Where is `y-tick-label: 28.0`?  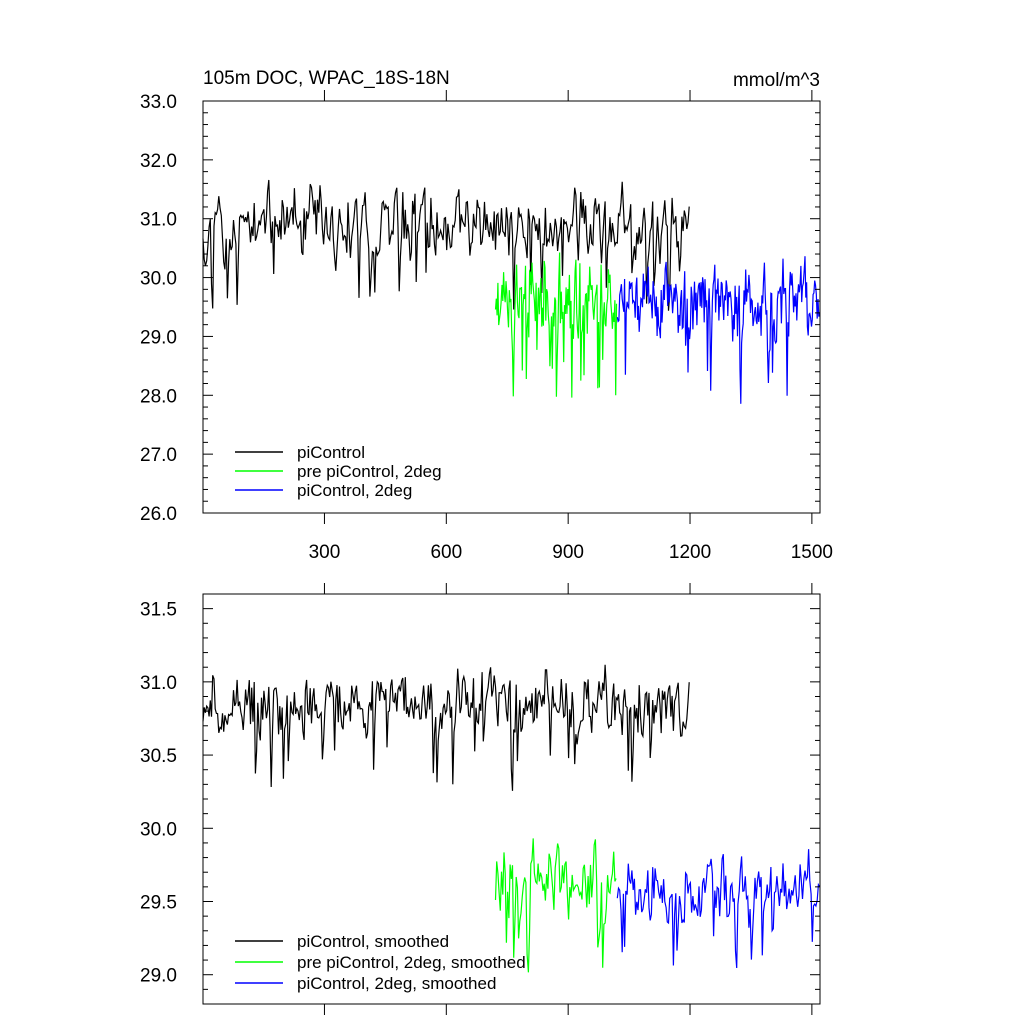 y-tick-label: 28.0 is located at coordinates (158, 396).